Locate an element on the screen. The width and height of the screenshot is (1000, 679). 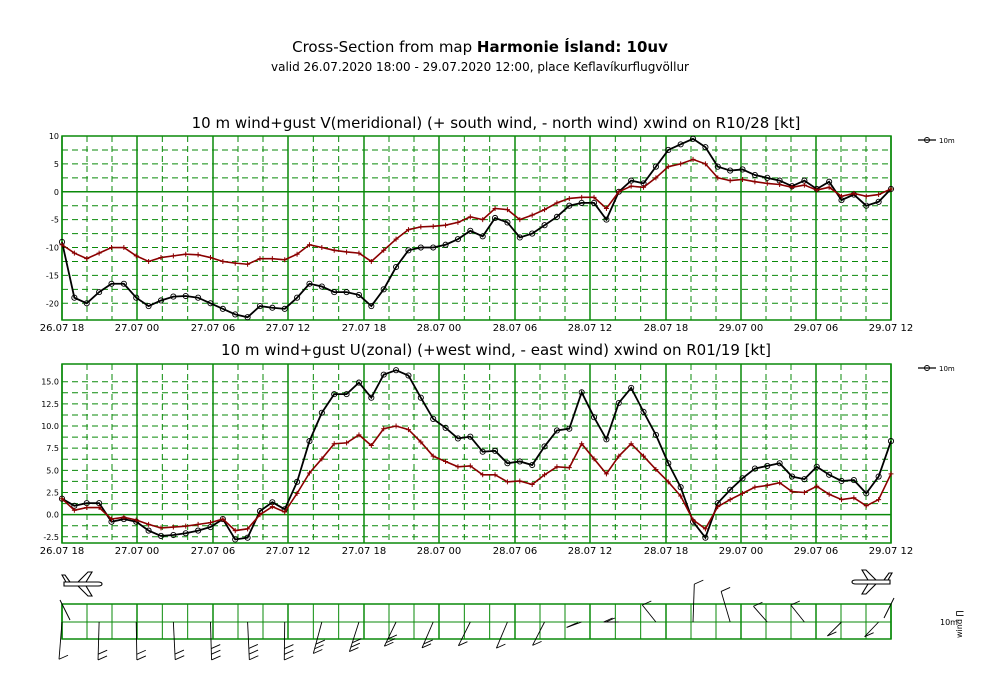
x-tick-label: 27.07 00 is located at coordinates (137, 328).